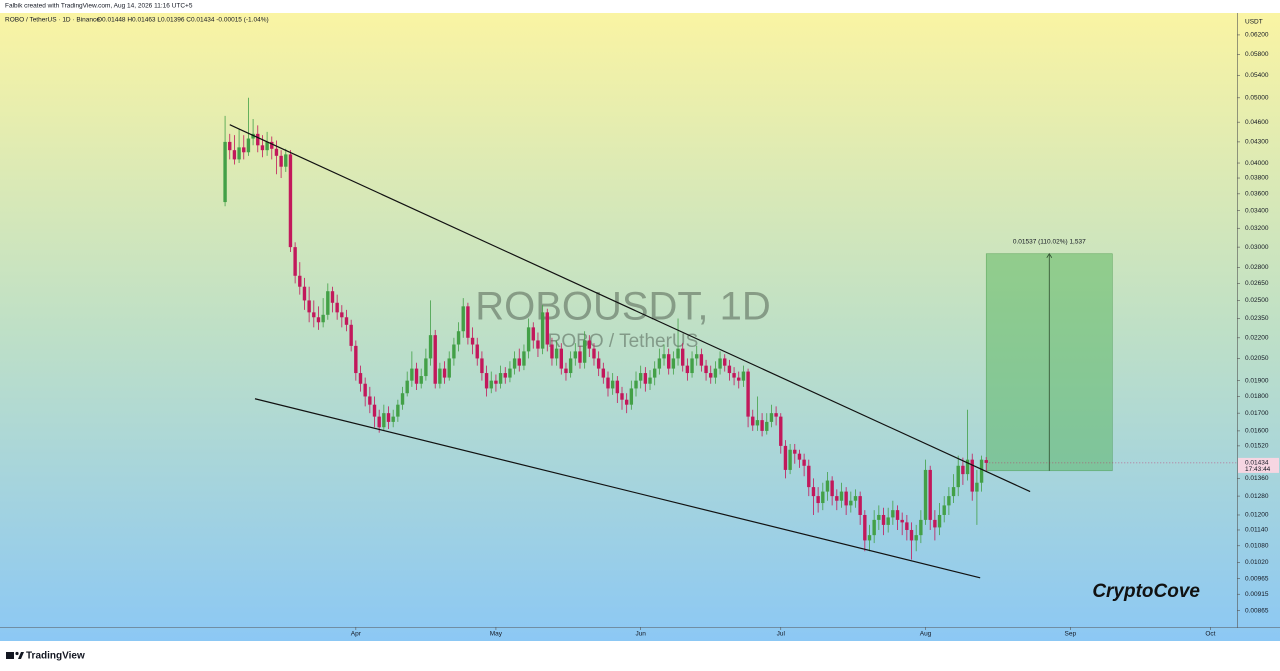  What do you see at coordinates (1257, 446) in the screenshot?
I see `y-tick-label: 0.01520` at bounding box center [1257, 446].